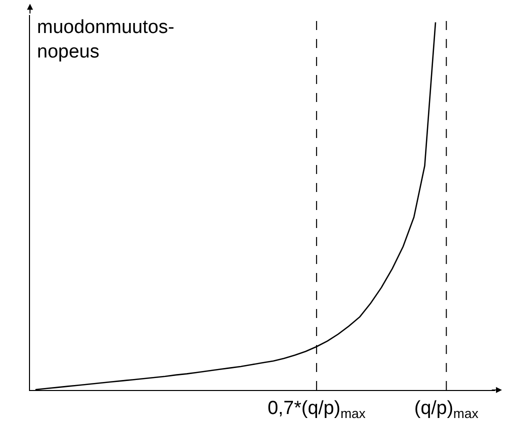 The image size is (510, 440). Describe the element at coordinates (446, 409) in the screenshot. I see `x-tick-label: (q/p)$_{max}$` at that location.